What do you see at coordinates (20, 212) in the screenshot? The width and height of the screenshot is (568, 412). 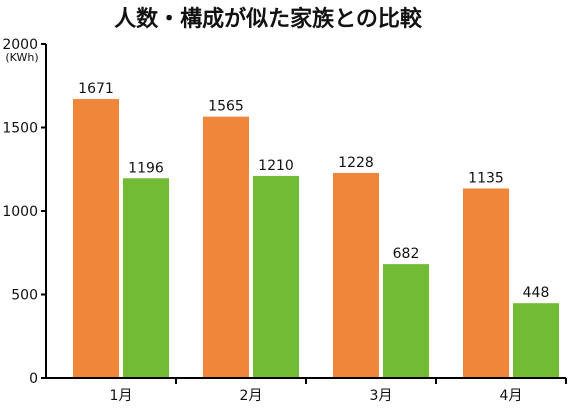 I see `y-tick-label: 1000` at bounding box center [20, 212].